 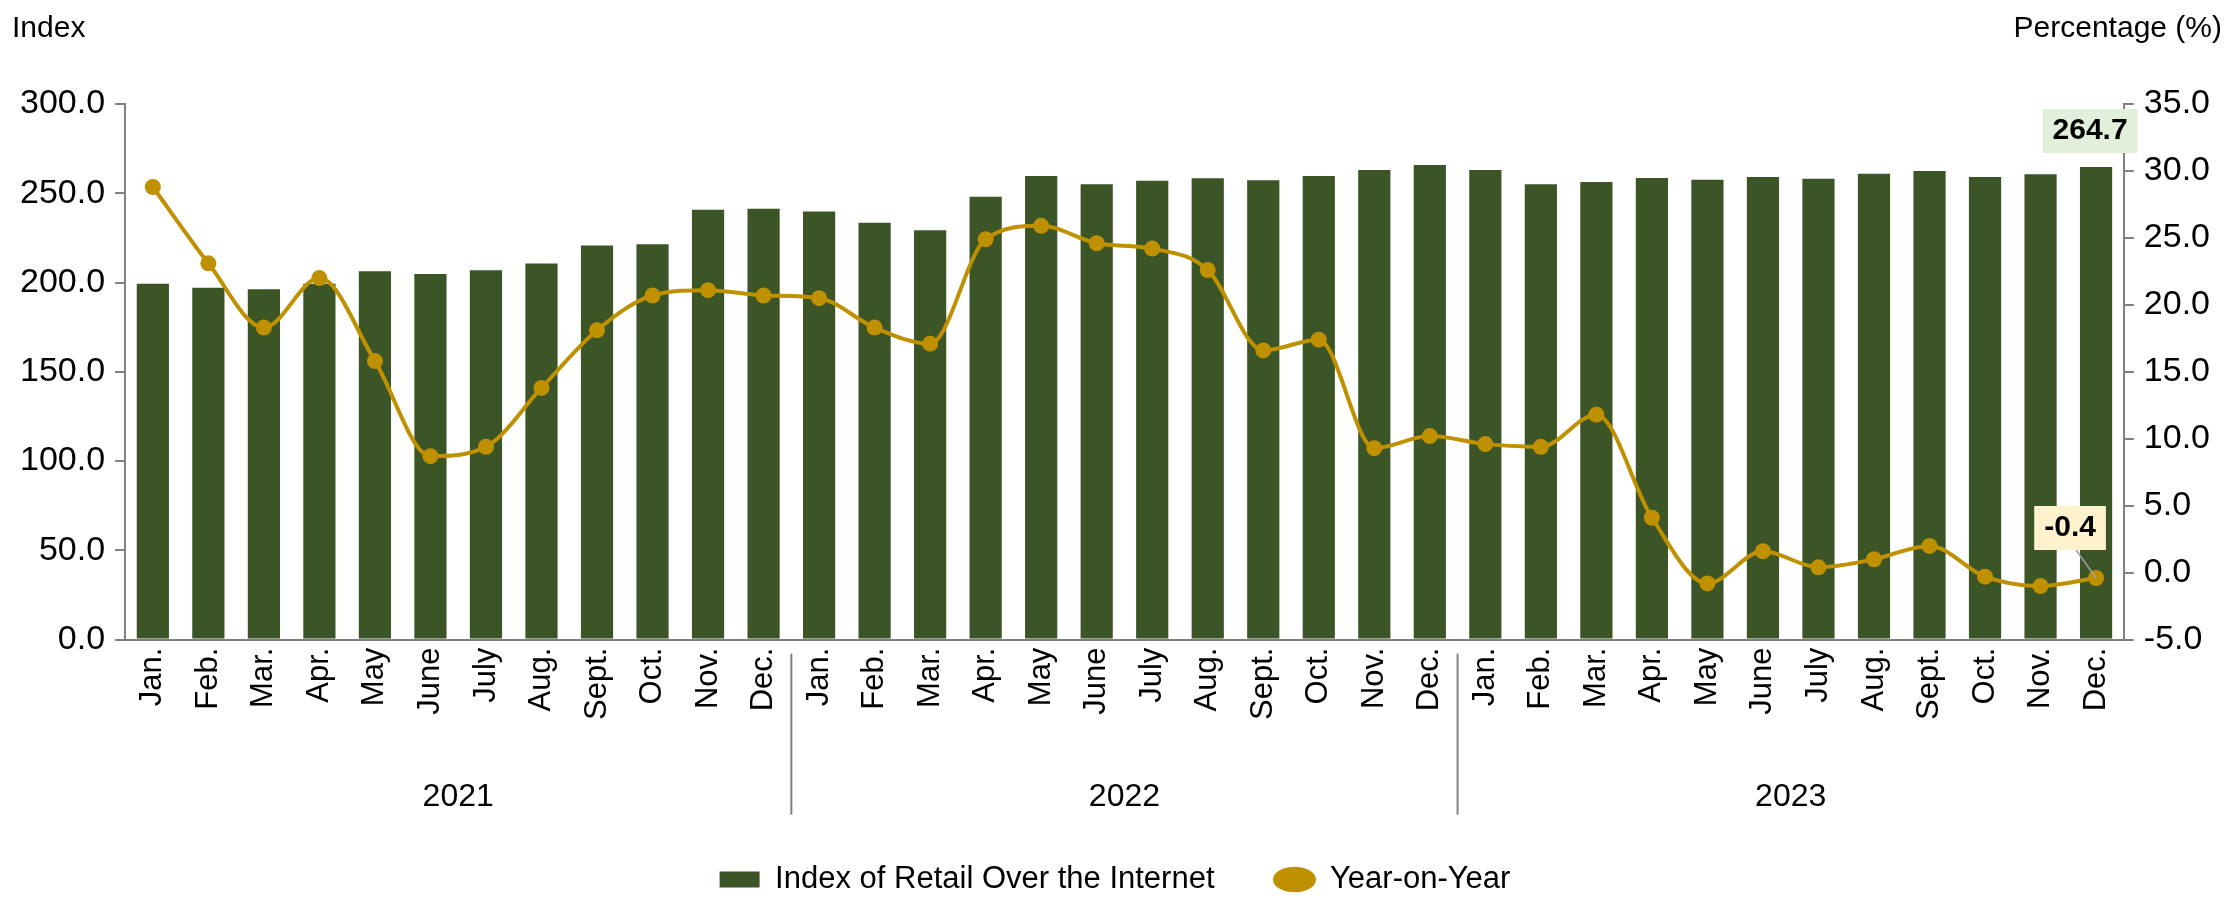 I want to click on y2-axis-title: Percentage (%), so click(x=2117, y=27).